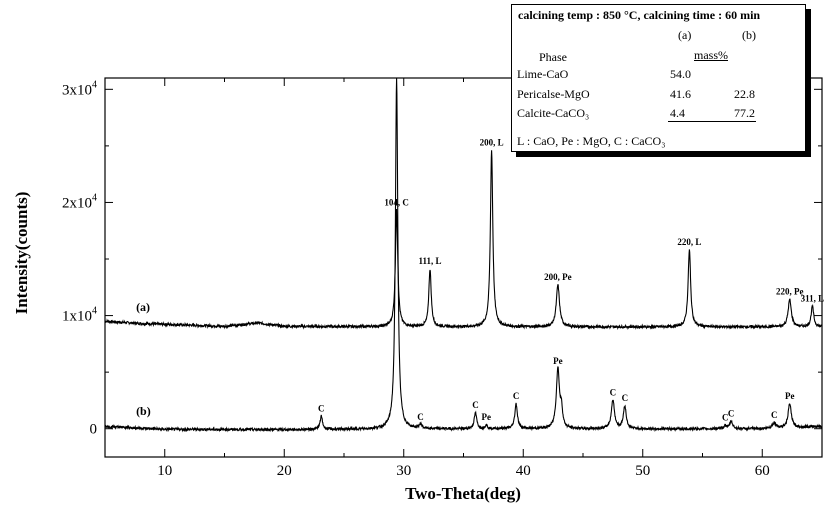 The width and height of the screenshot is (834, 512). What do you see at coordinates (143, 307) in the screenshot?
I see `series-label: (a)` at bounding box center [143, 307].